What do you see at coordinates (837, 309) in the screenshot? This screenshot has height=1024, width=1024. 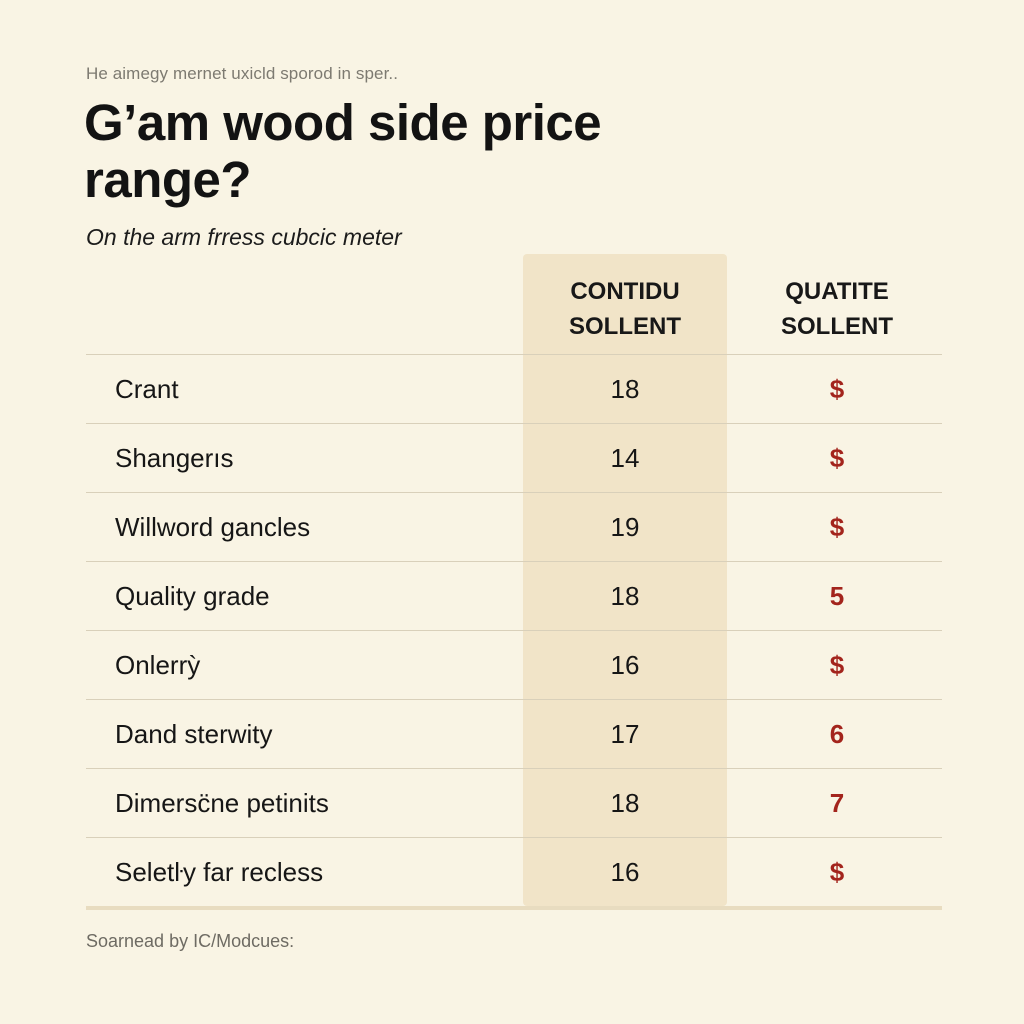 I see `column-header-quatite: QUATITE SOLLENT` at bounding box center [837, 309].